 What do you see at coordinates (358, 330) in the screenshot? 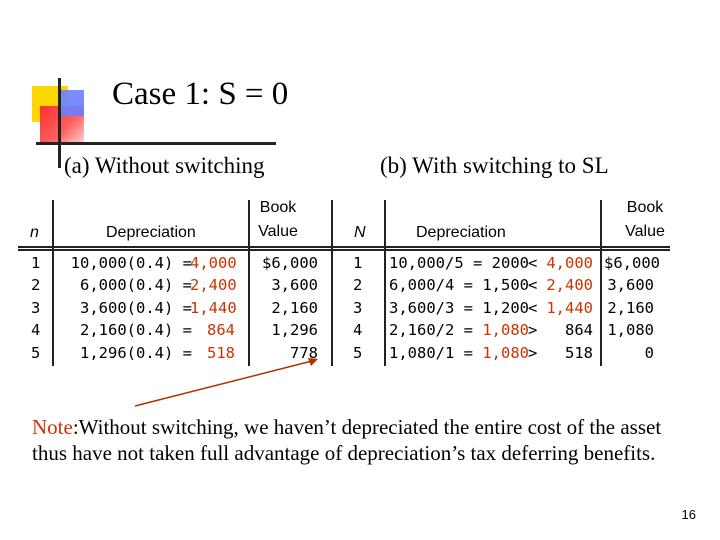
I see `table-b-n-cell: 4` at bounding box center [358, 330].